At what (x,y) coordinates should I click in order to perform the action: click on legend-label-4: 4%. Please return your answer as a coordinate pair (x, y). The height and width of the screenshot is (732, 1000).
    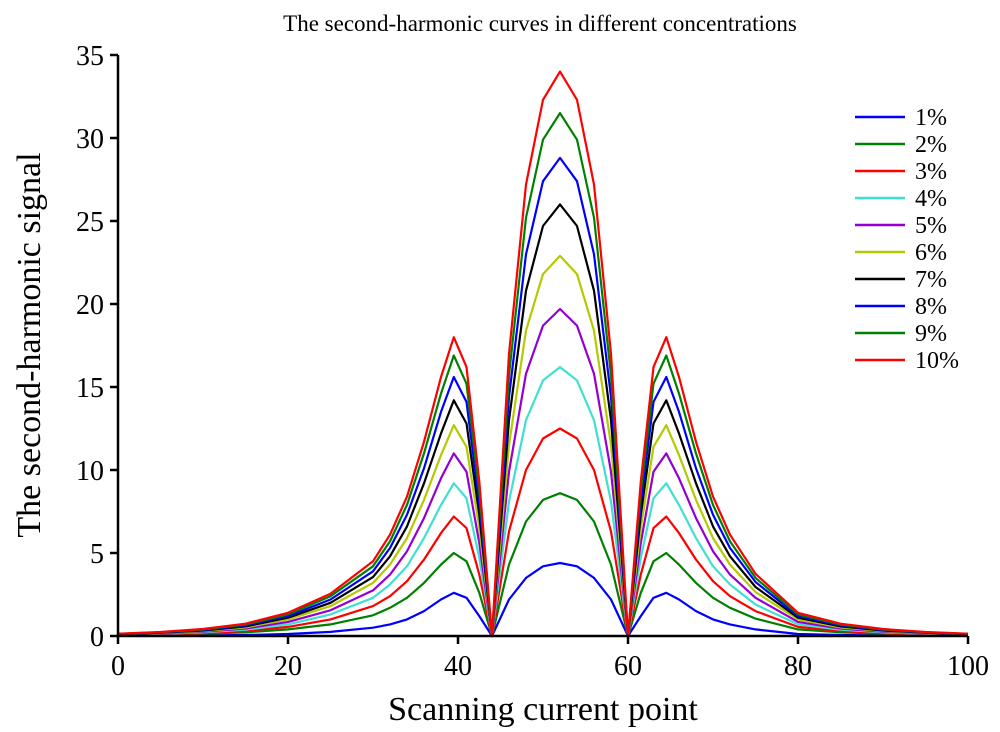
    Looking at the image, I should click on (931, 199).